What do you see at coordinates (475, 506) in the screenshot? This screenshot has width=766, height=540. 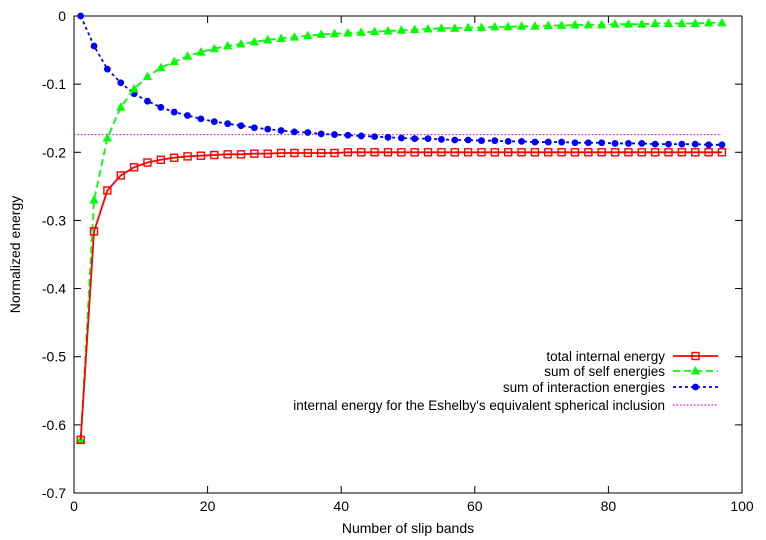 I see `x-tick-label: 60` at bounding box center [475, 506].